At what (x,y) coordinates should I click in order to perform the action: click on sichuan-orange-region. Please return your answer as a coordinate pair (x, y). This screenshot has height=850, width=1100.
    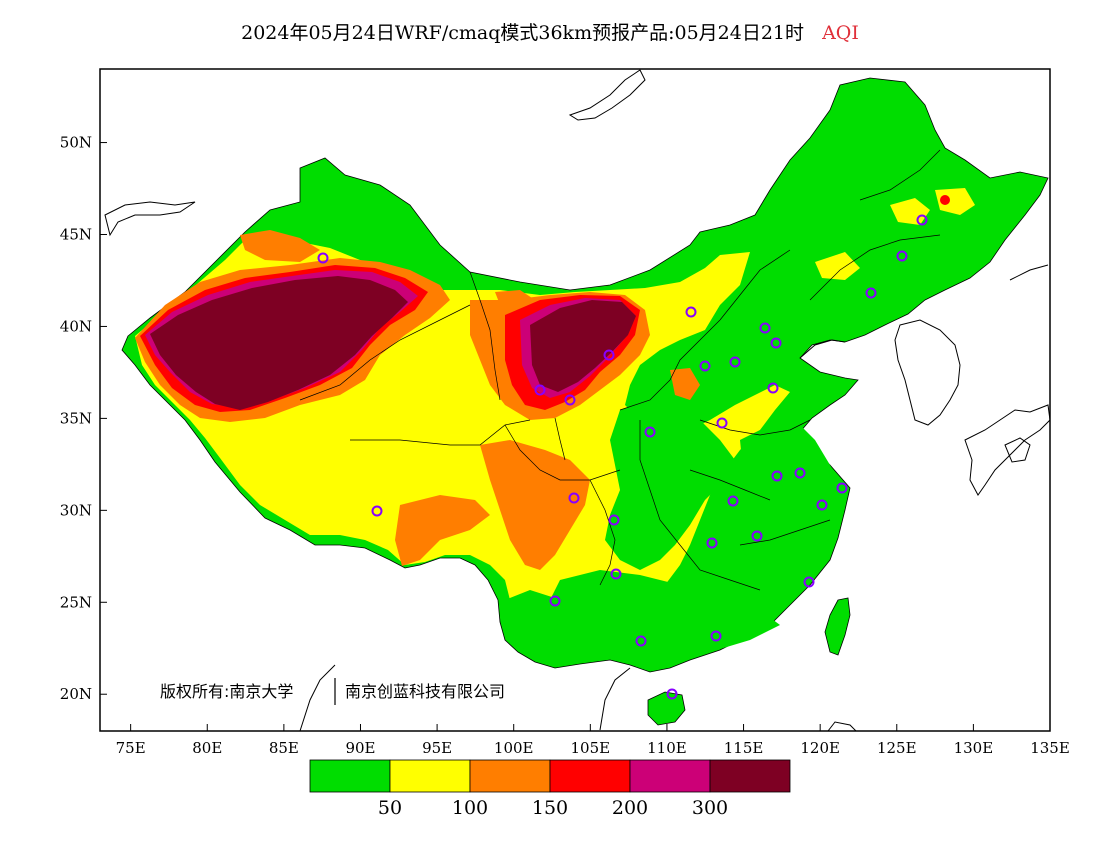
    Looking at the image, I should click on (535, 505).